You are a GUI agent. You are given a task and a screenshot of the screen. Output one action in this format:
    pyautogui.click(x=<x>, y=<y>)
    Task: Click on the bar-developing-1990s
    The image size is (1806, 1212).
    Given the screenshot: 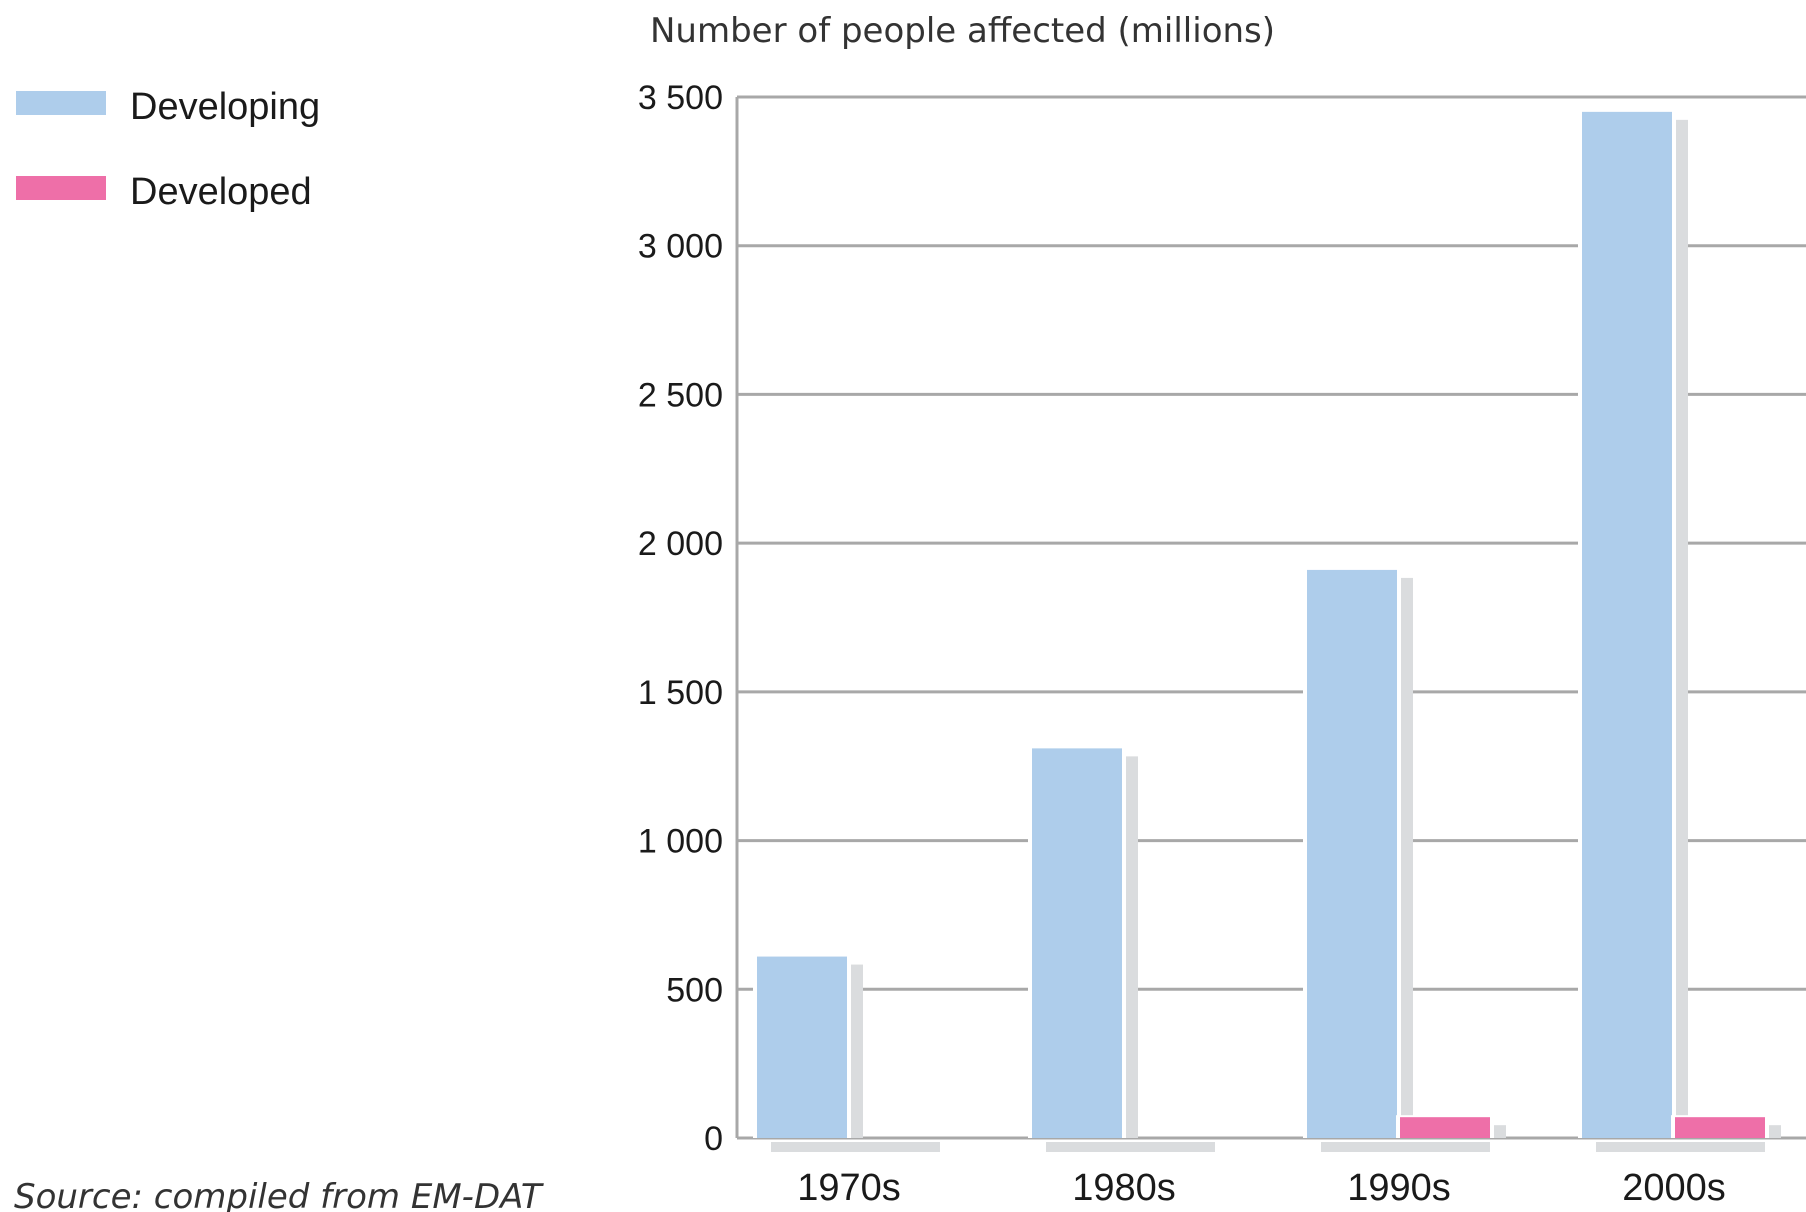 What is the action you would take?
    pyautogui.click(x=1352, y=853)
    